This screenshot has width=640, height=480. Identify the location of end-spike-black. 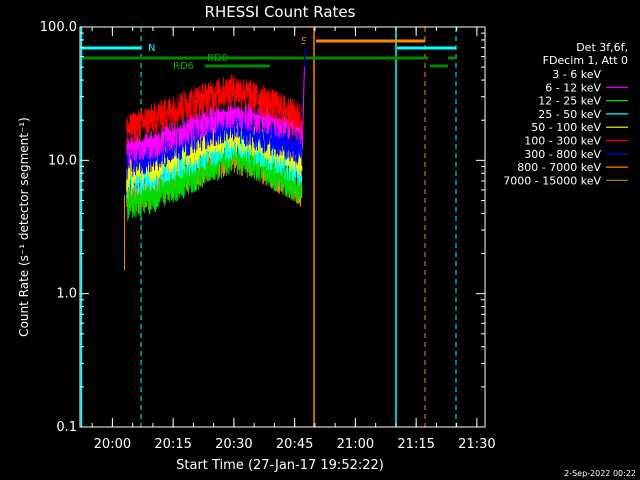
(305, 74).